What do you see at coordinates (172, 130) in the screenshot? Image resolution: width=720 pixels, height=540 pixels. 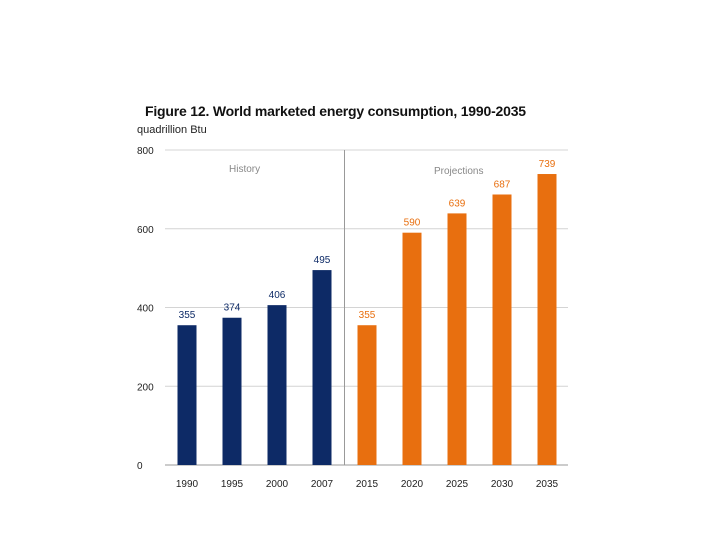 I see `y-axis-label: quadrillion Btu` at bounding box center [172, 130].